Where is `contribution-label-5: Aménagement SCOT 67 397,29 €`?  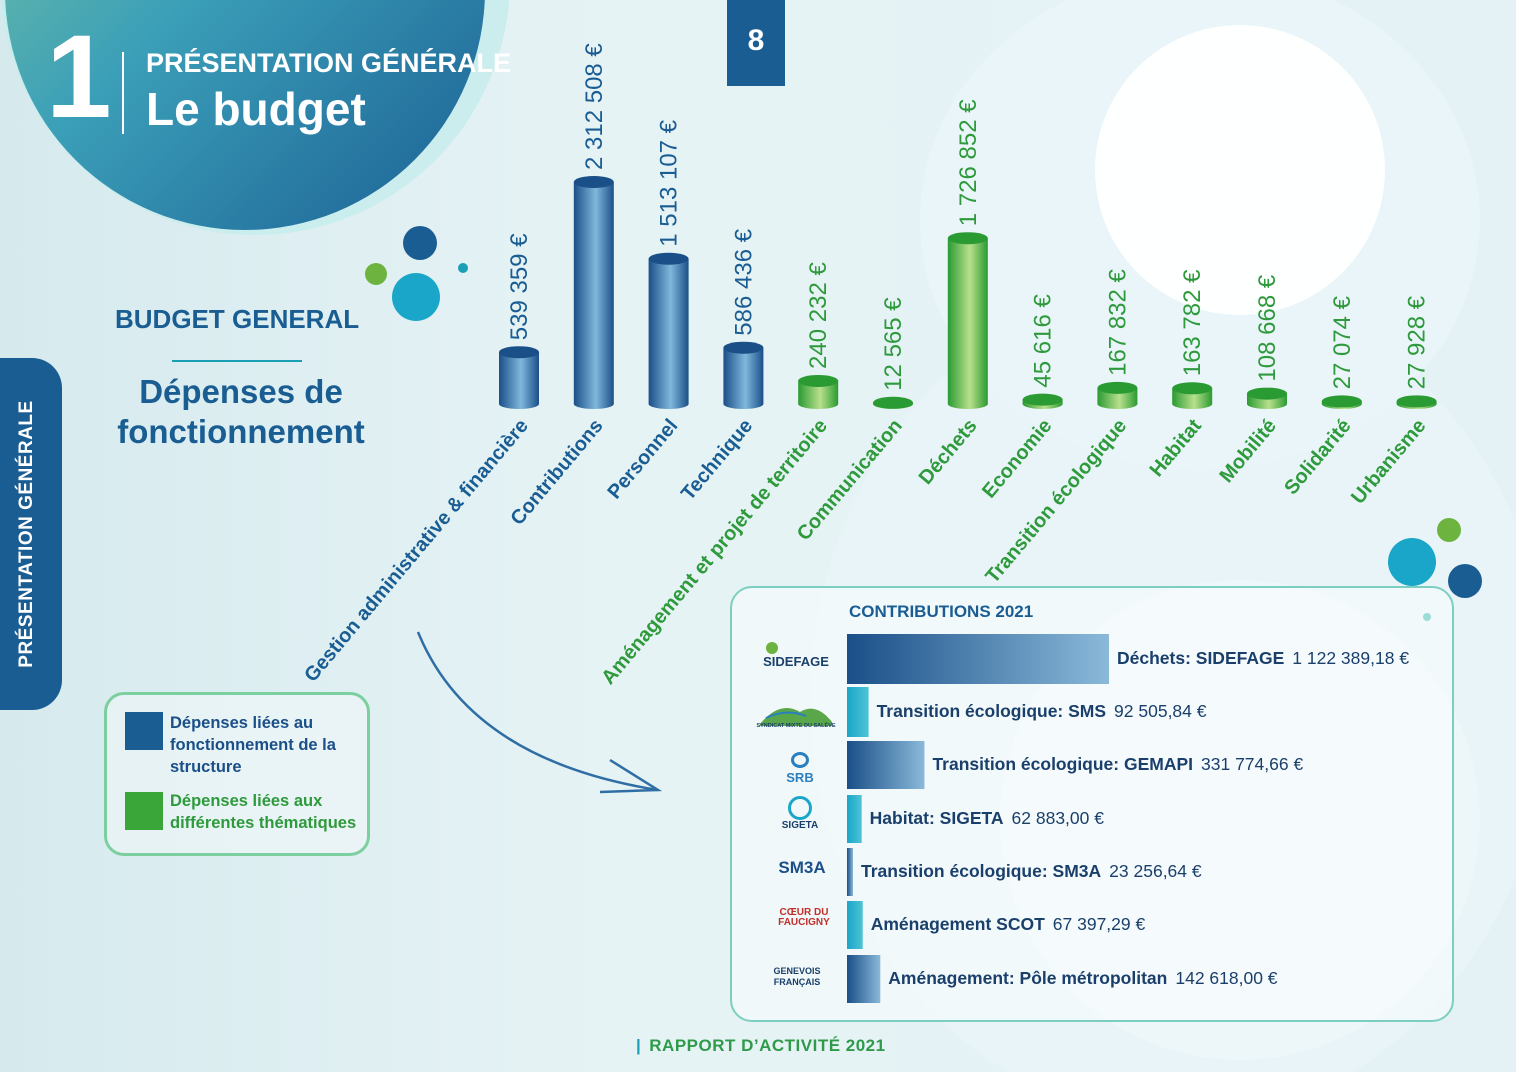 contribution-label-5: Aménagement SCOT 67 397,29 € is located at coordinates (1008, 924).